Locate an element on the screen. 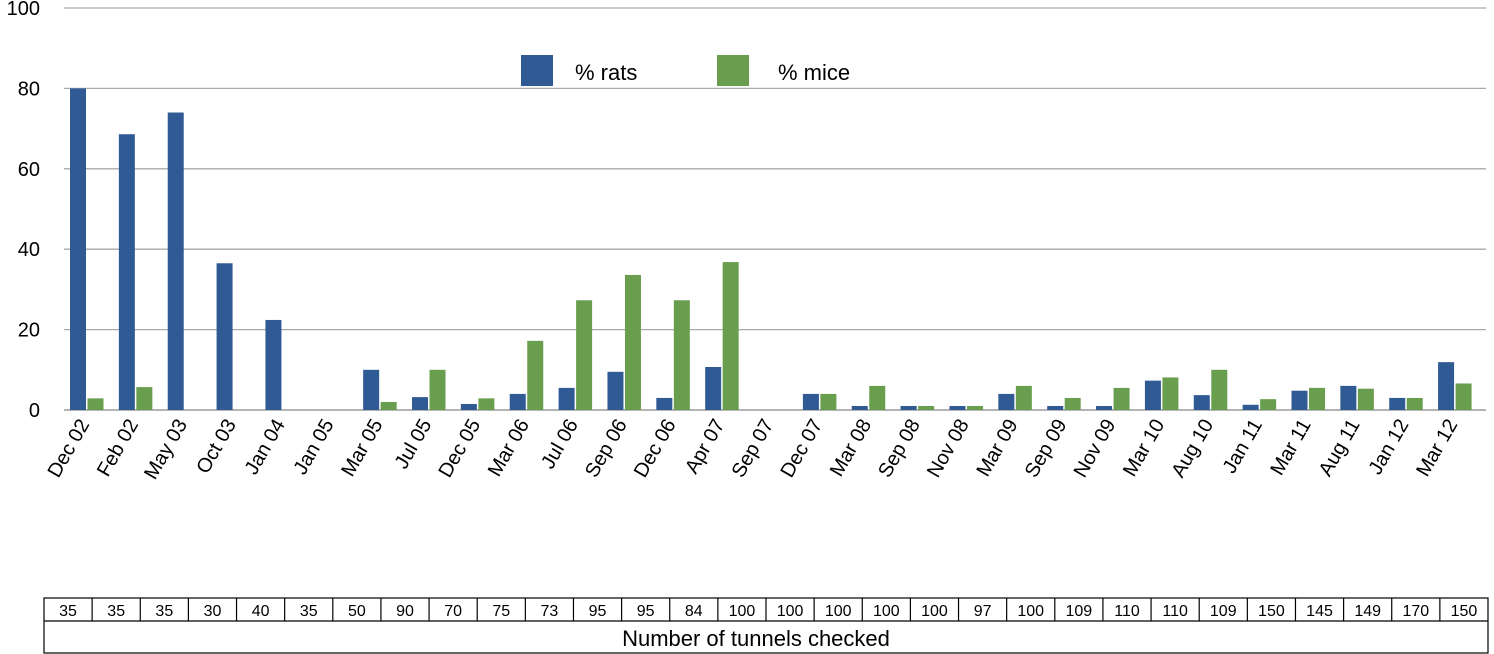  legend: % rats % mice is located at coordinates (685, 70).